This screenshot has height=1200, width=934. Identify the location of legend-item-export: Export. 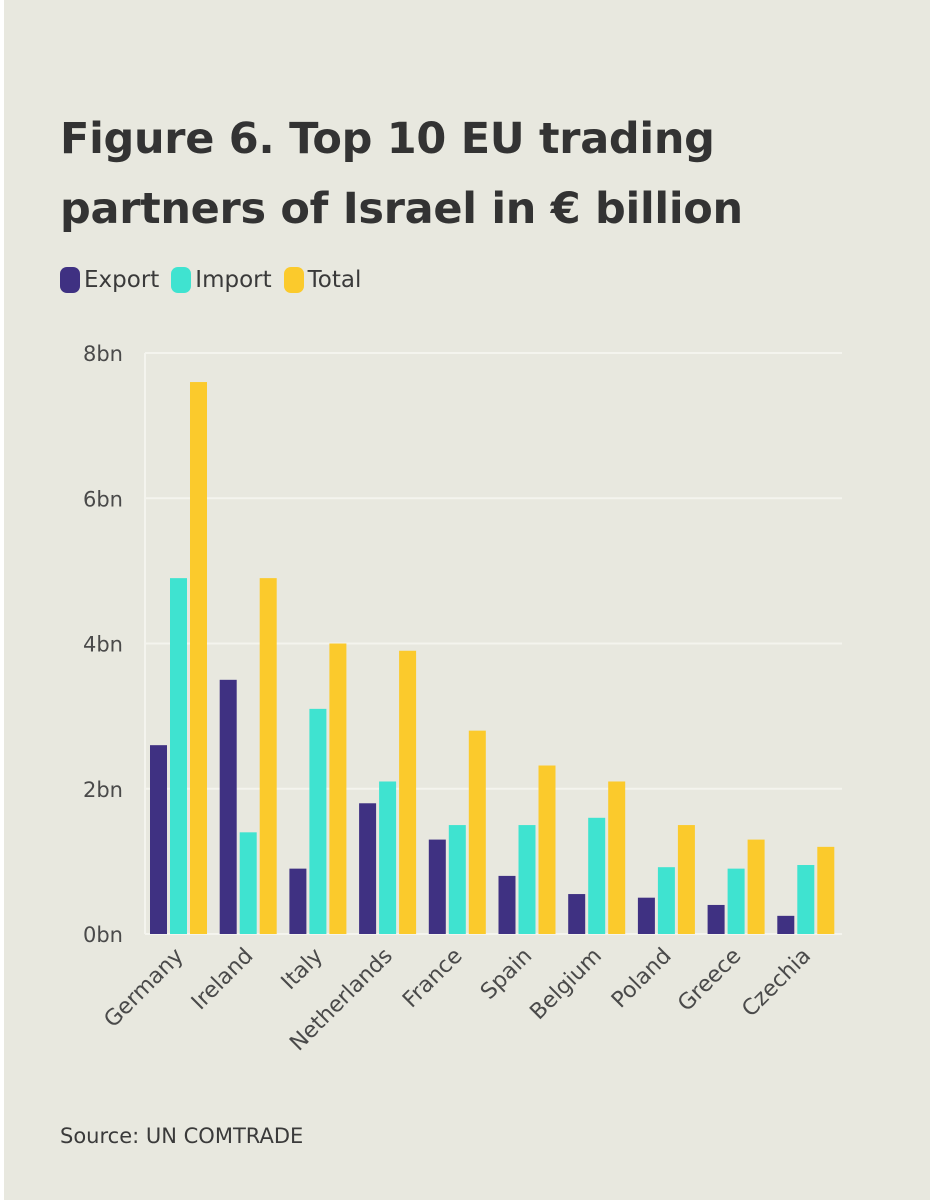
(109, 280).